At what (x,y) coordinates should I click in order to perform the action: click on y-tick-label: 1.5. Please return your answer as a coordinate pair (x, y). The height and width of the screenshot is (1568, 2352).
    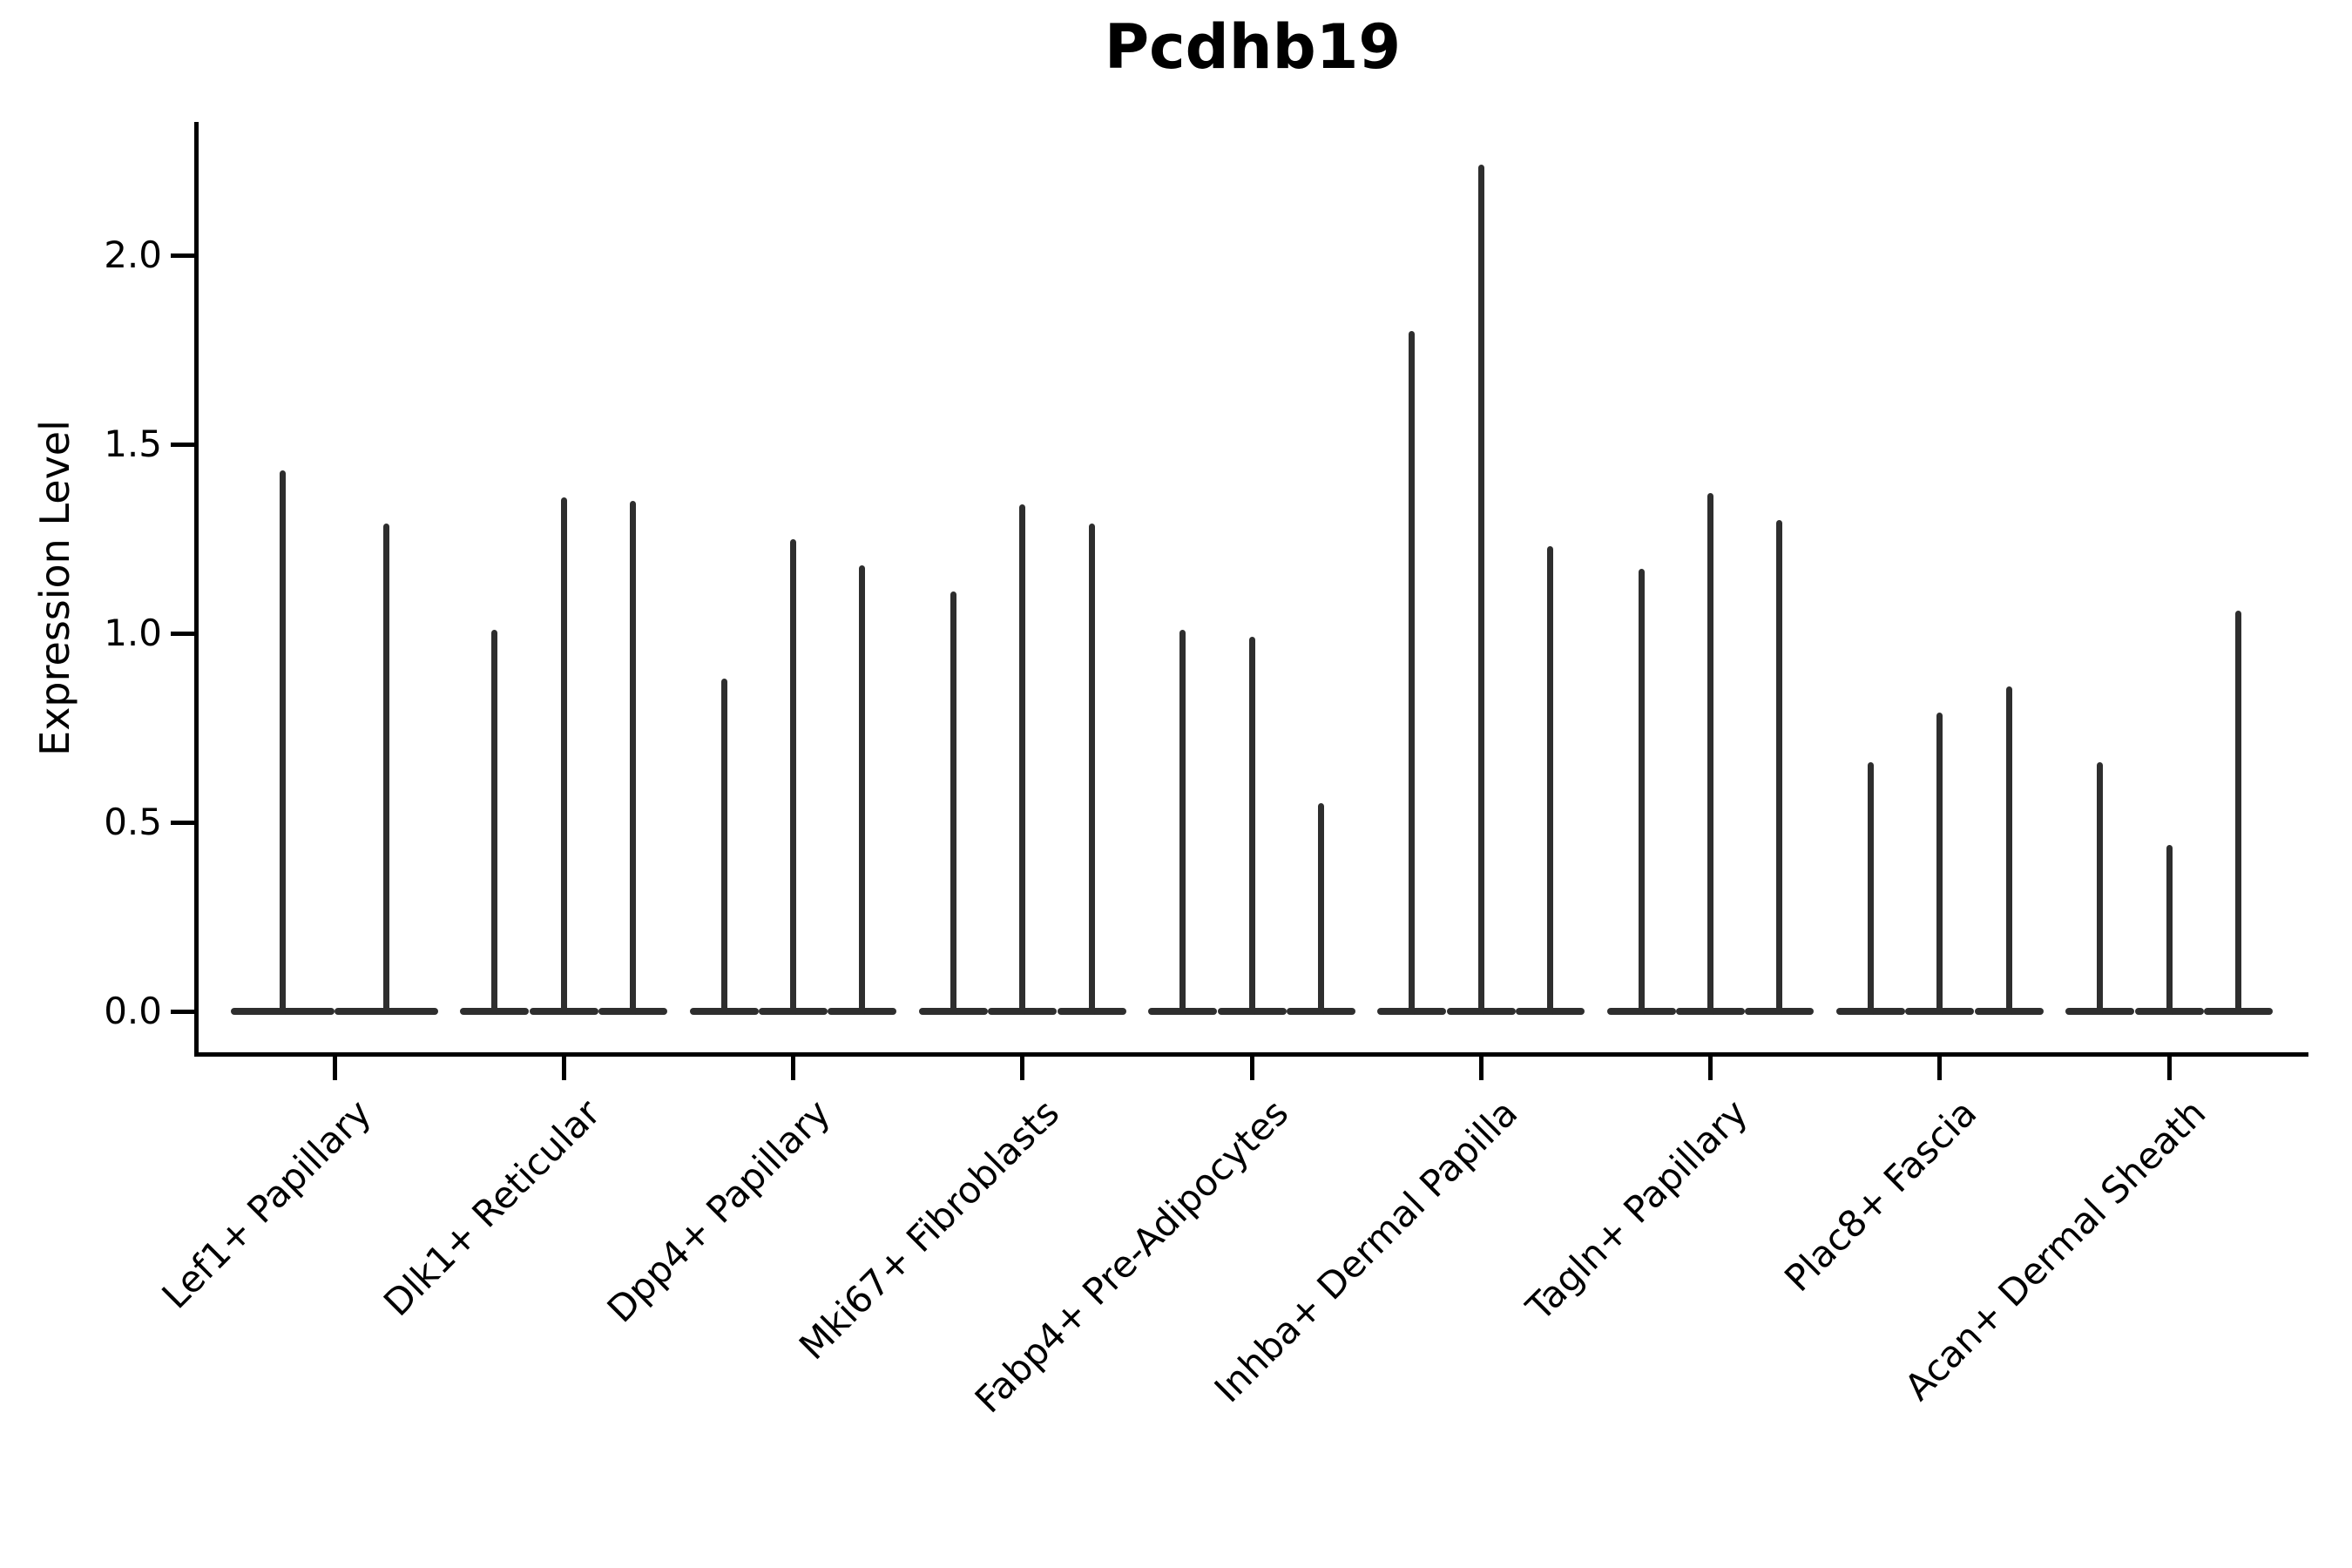
    Looking at the image, I should click on (133, 443).